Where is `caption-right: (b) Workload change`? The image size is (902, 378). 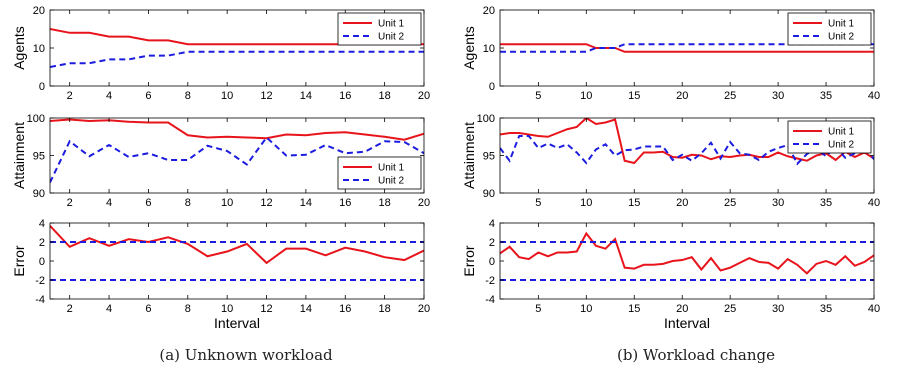
caption-right: (b) Workload change is located at coordinates (696, 355).